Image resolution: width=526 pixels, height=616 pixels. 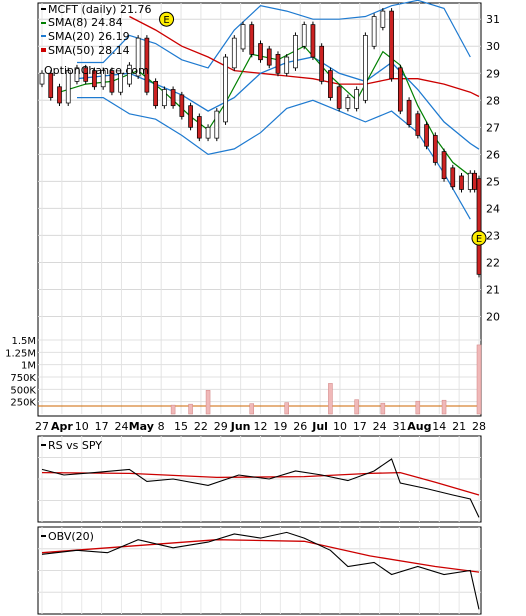 I want to click on price-tick-label: 21, so click(x=493, y=289).